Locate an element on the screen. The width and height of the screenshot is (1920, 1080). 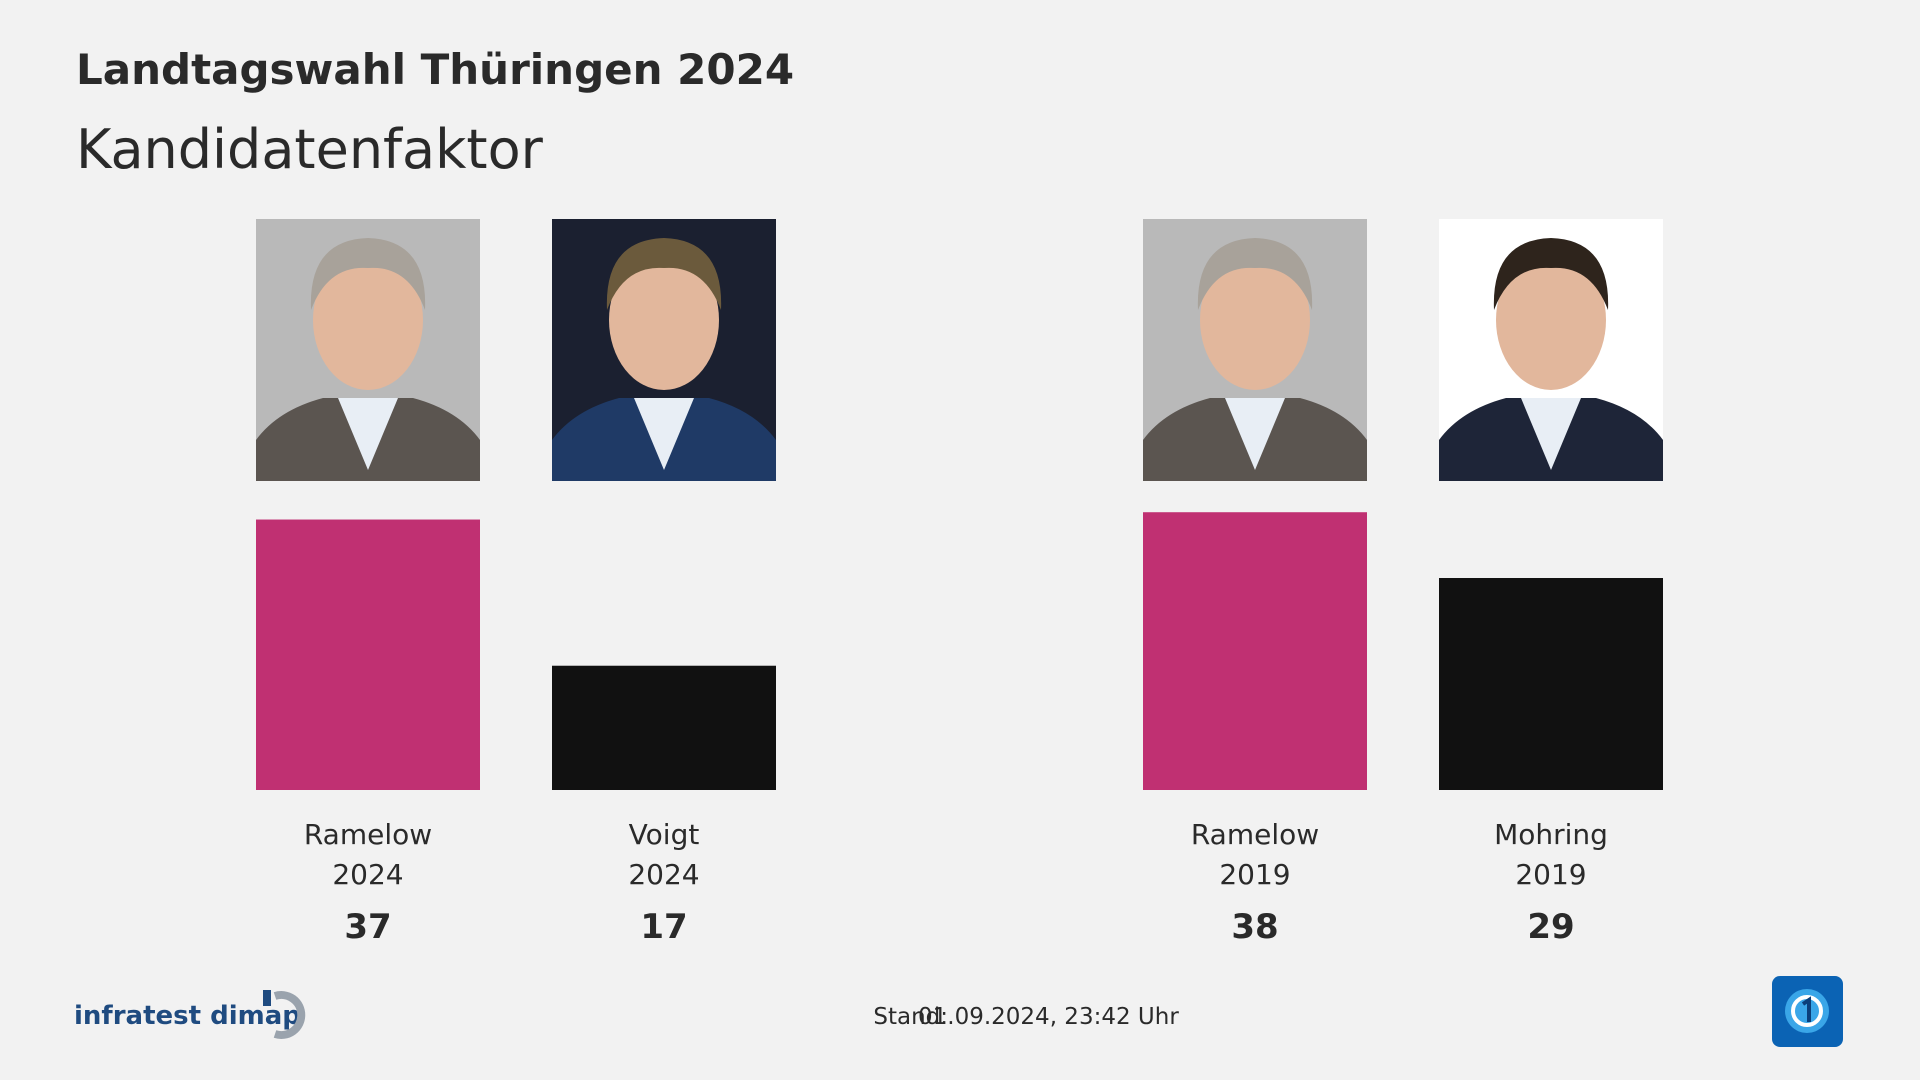
chart-subtitle: Kandidatenfaktor is located at coordinates (310, 149).